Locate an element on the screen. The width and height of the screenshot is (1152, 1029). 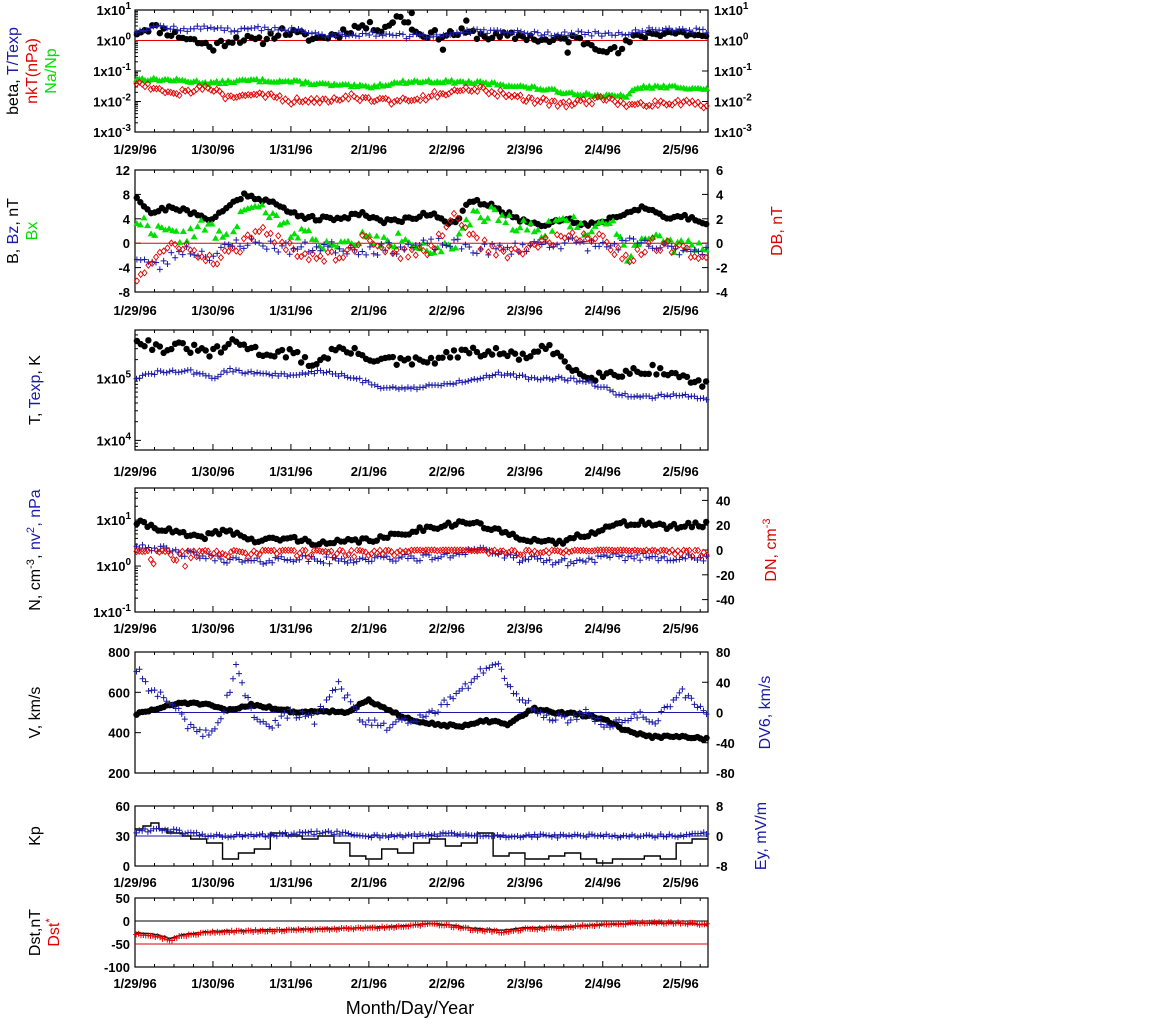
x-tick-label: 2/3/96 is located at coordinates (525, 310).